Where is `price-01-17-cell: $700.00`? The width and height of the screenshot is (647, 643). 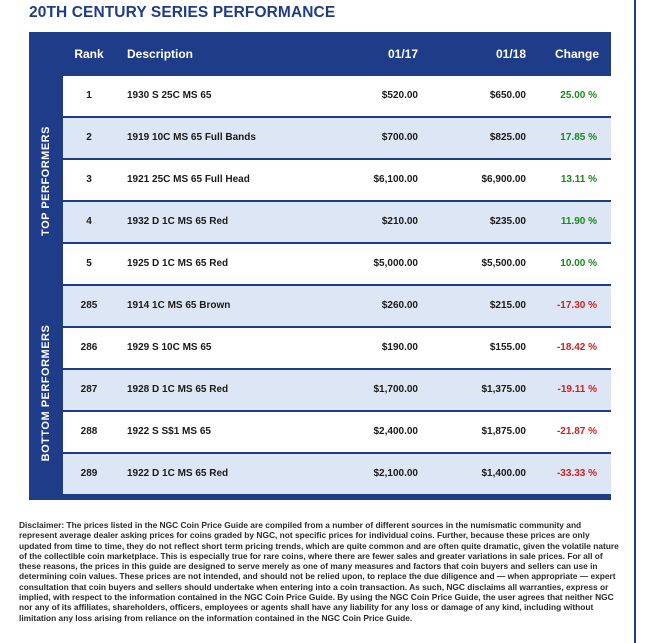
price-01-17-cell: $700.00 is located at coordinates (399, 137).